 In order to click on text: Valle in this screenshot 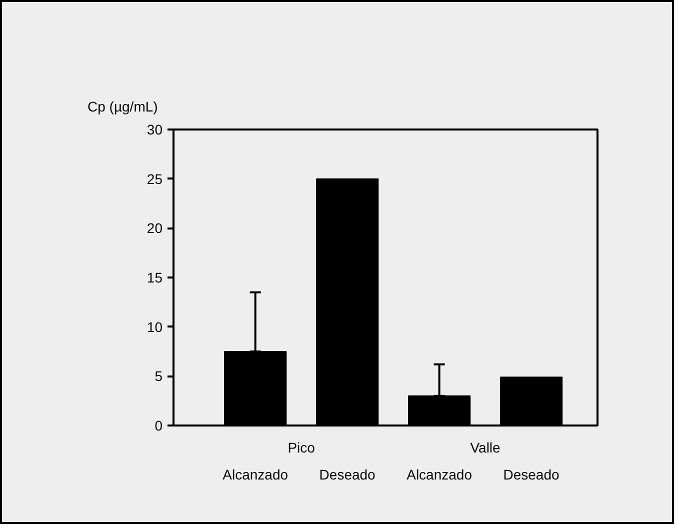, I will do `click(485, 448)`.